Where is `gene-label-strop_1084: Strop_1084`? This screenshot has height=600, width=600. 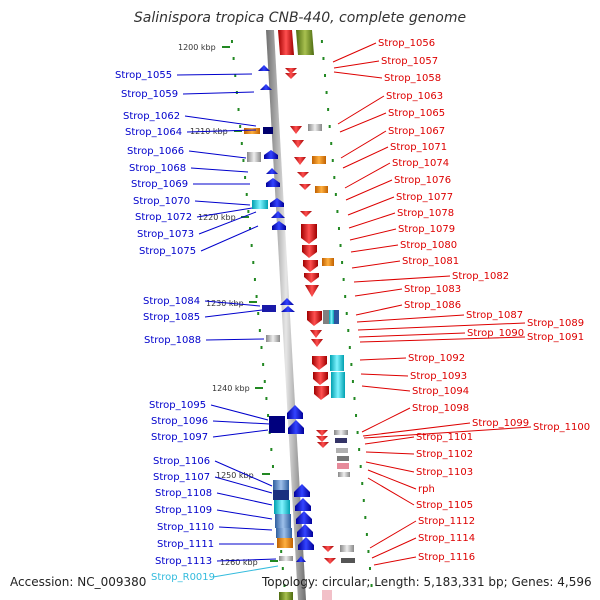 gene-label-strop_1084: Strop_1084 is located at coordinates (171, 301).